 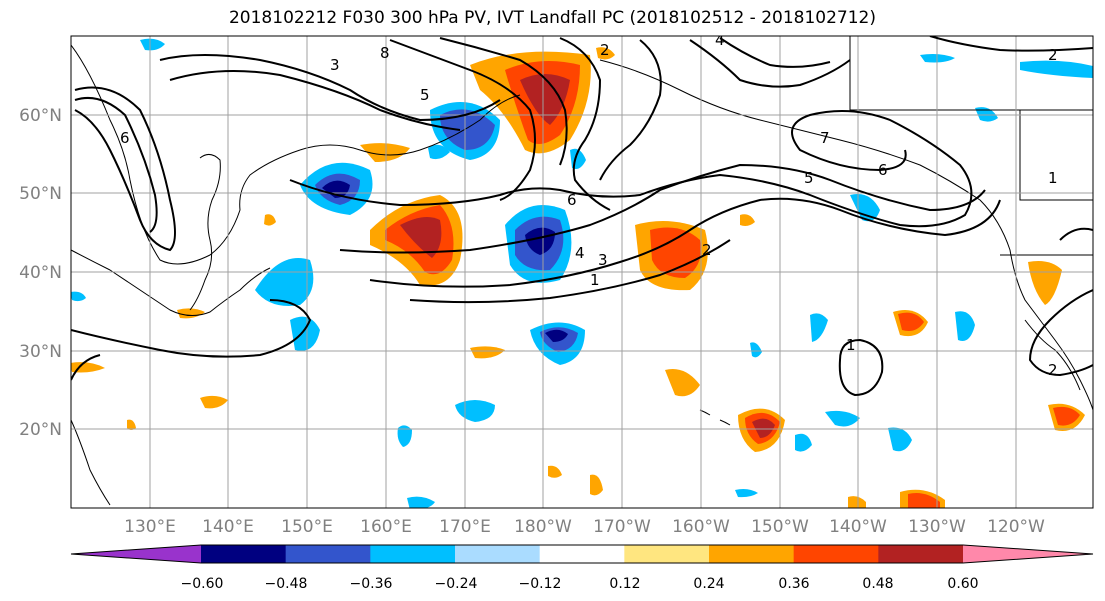 What do you see at coordinates (780, 527) in the screenshot?
I see `lon-label: 150°W` at bounding box center [780, 527].